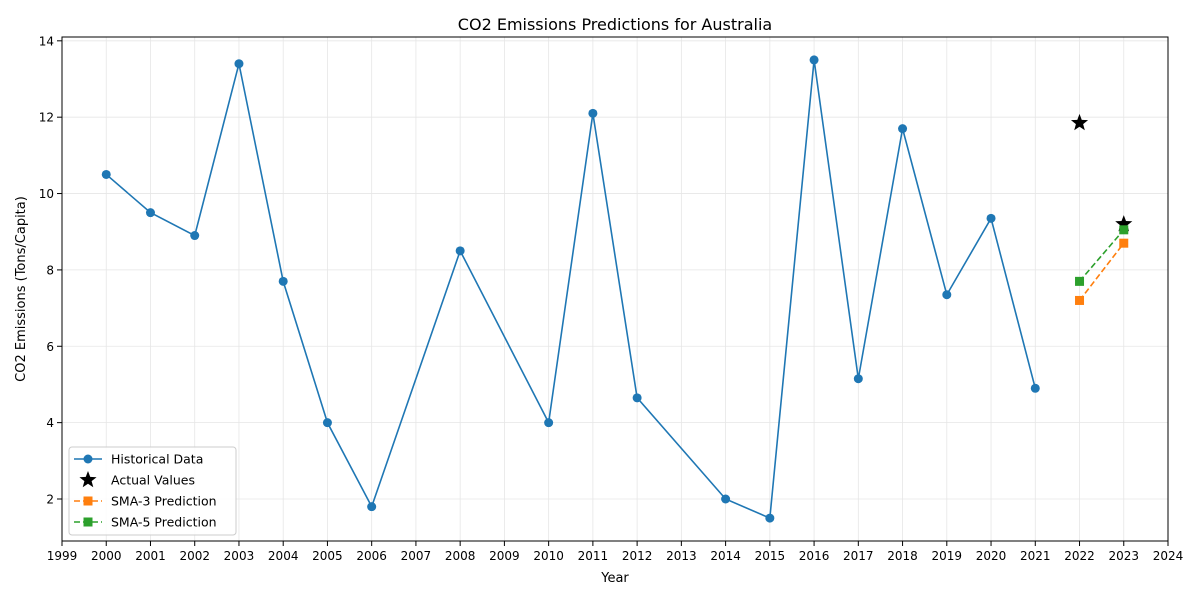 The image size is (1200, 604). What do you see at coordinates (150, 556) in the screenshot?
I see `x-tick-label: 2001` at bounding box center [150, 556].